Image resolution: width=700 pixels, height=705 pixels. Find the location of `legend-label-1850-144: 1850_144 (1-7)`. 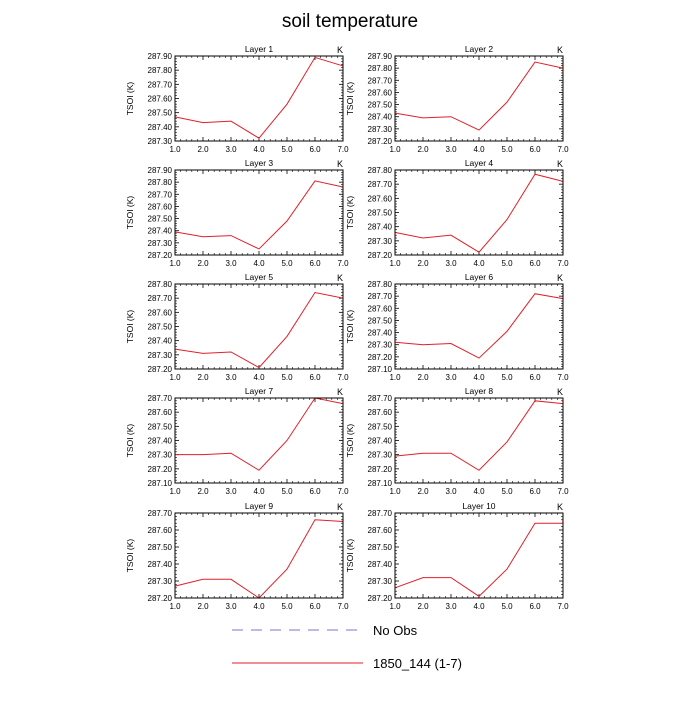

legend-label-1850-144: 1850_144 (1-7) is located at coordinates (417, 663).